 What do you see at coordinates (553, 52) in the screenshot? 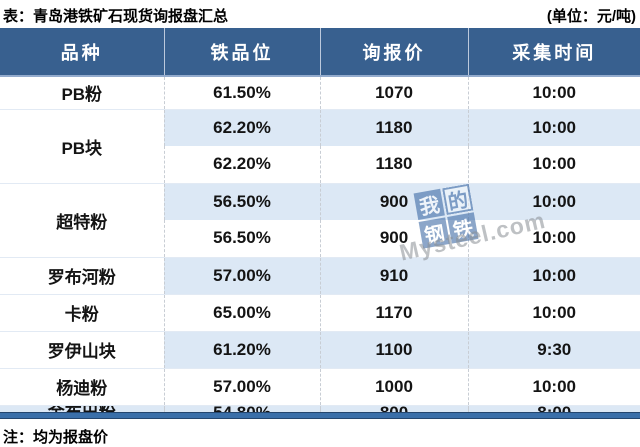
I see `column-header-time: 采集时间` at bounding box center [553, 52].